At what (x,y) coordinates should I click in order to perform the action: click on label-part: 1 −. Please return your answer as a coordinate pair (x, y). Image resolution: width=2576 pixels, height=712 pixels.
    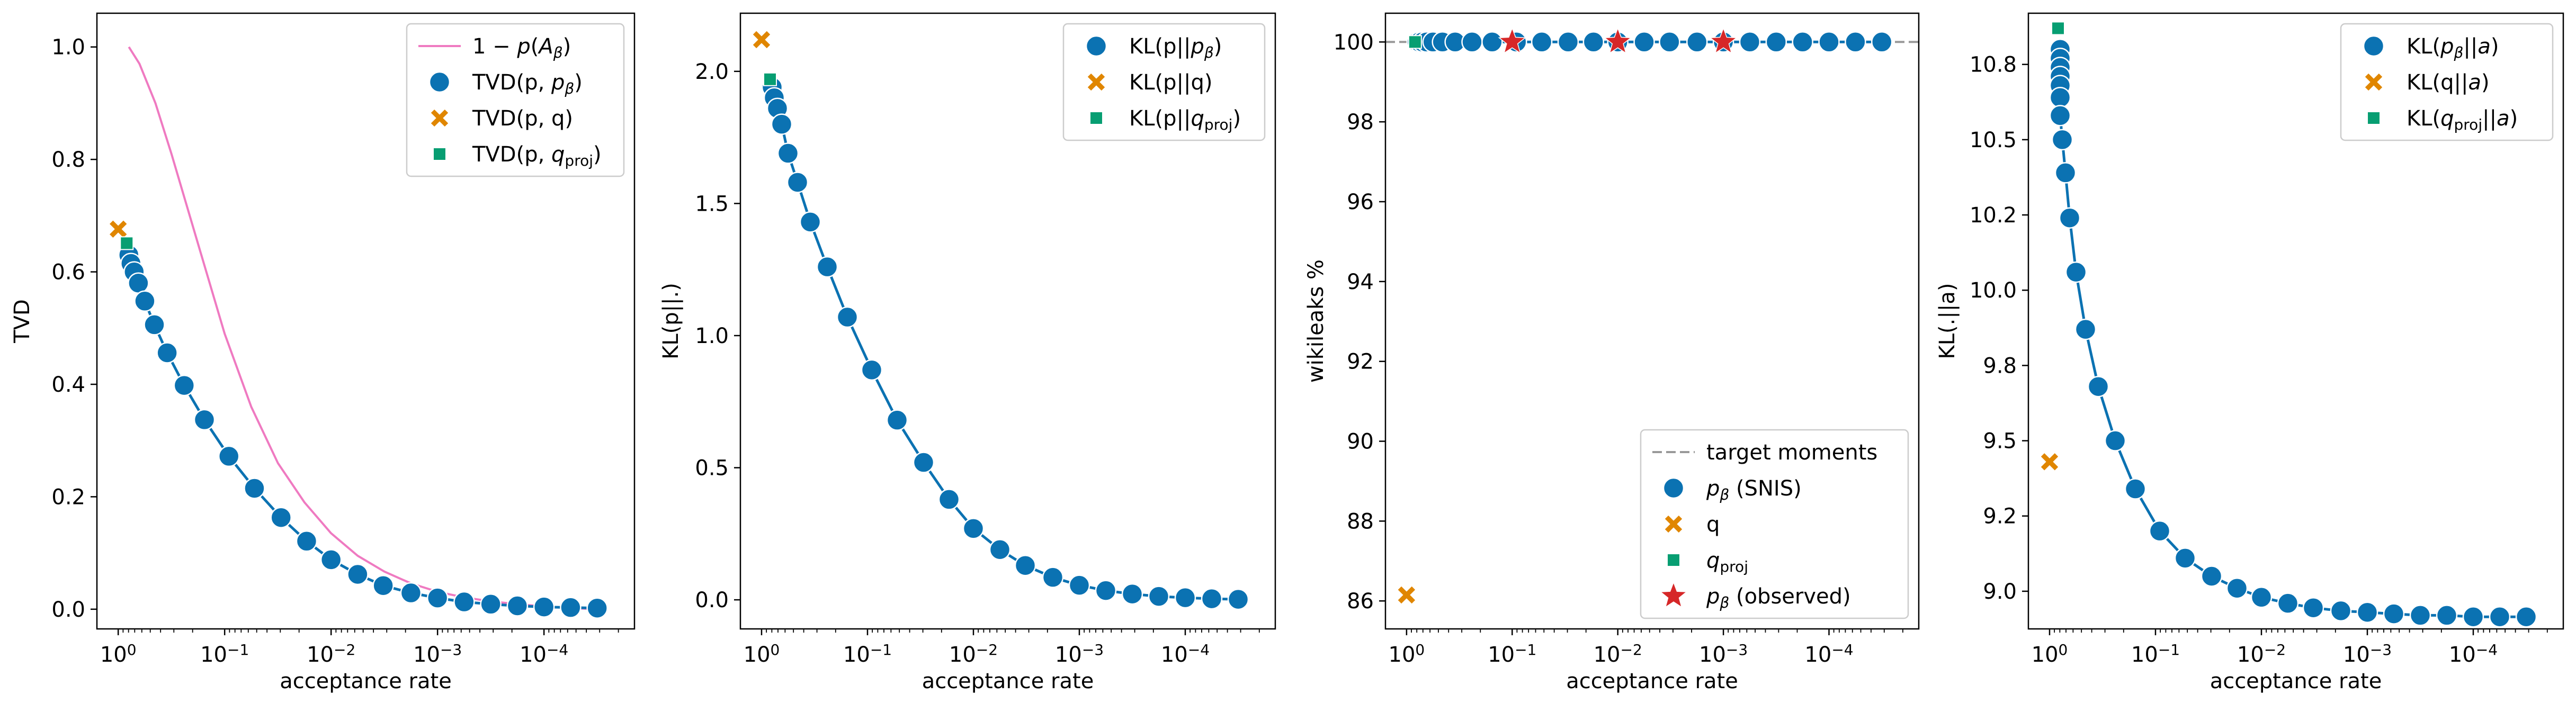
    Looking at the image, I should click on (494, 46).